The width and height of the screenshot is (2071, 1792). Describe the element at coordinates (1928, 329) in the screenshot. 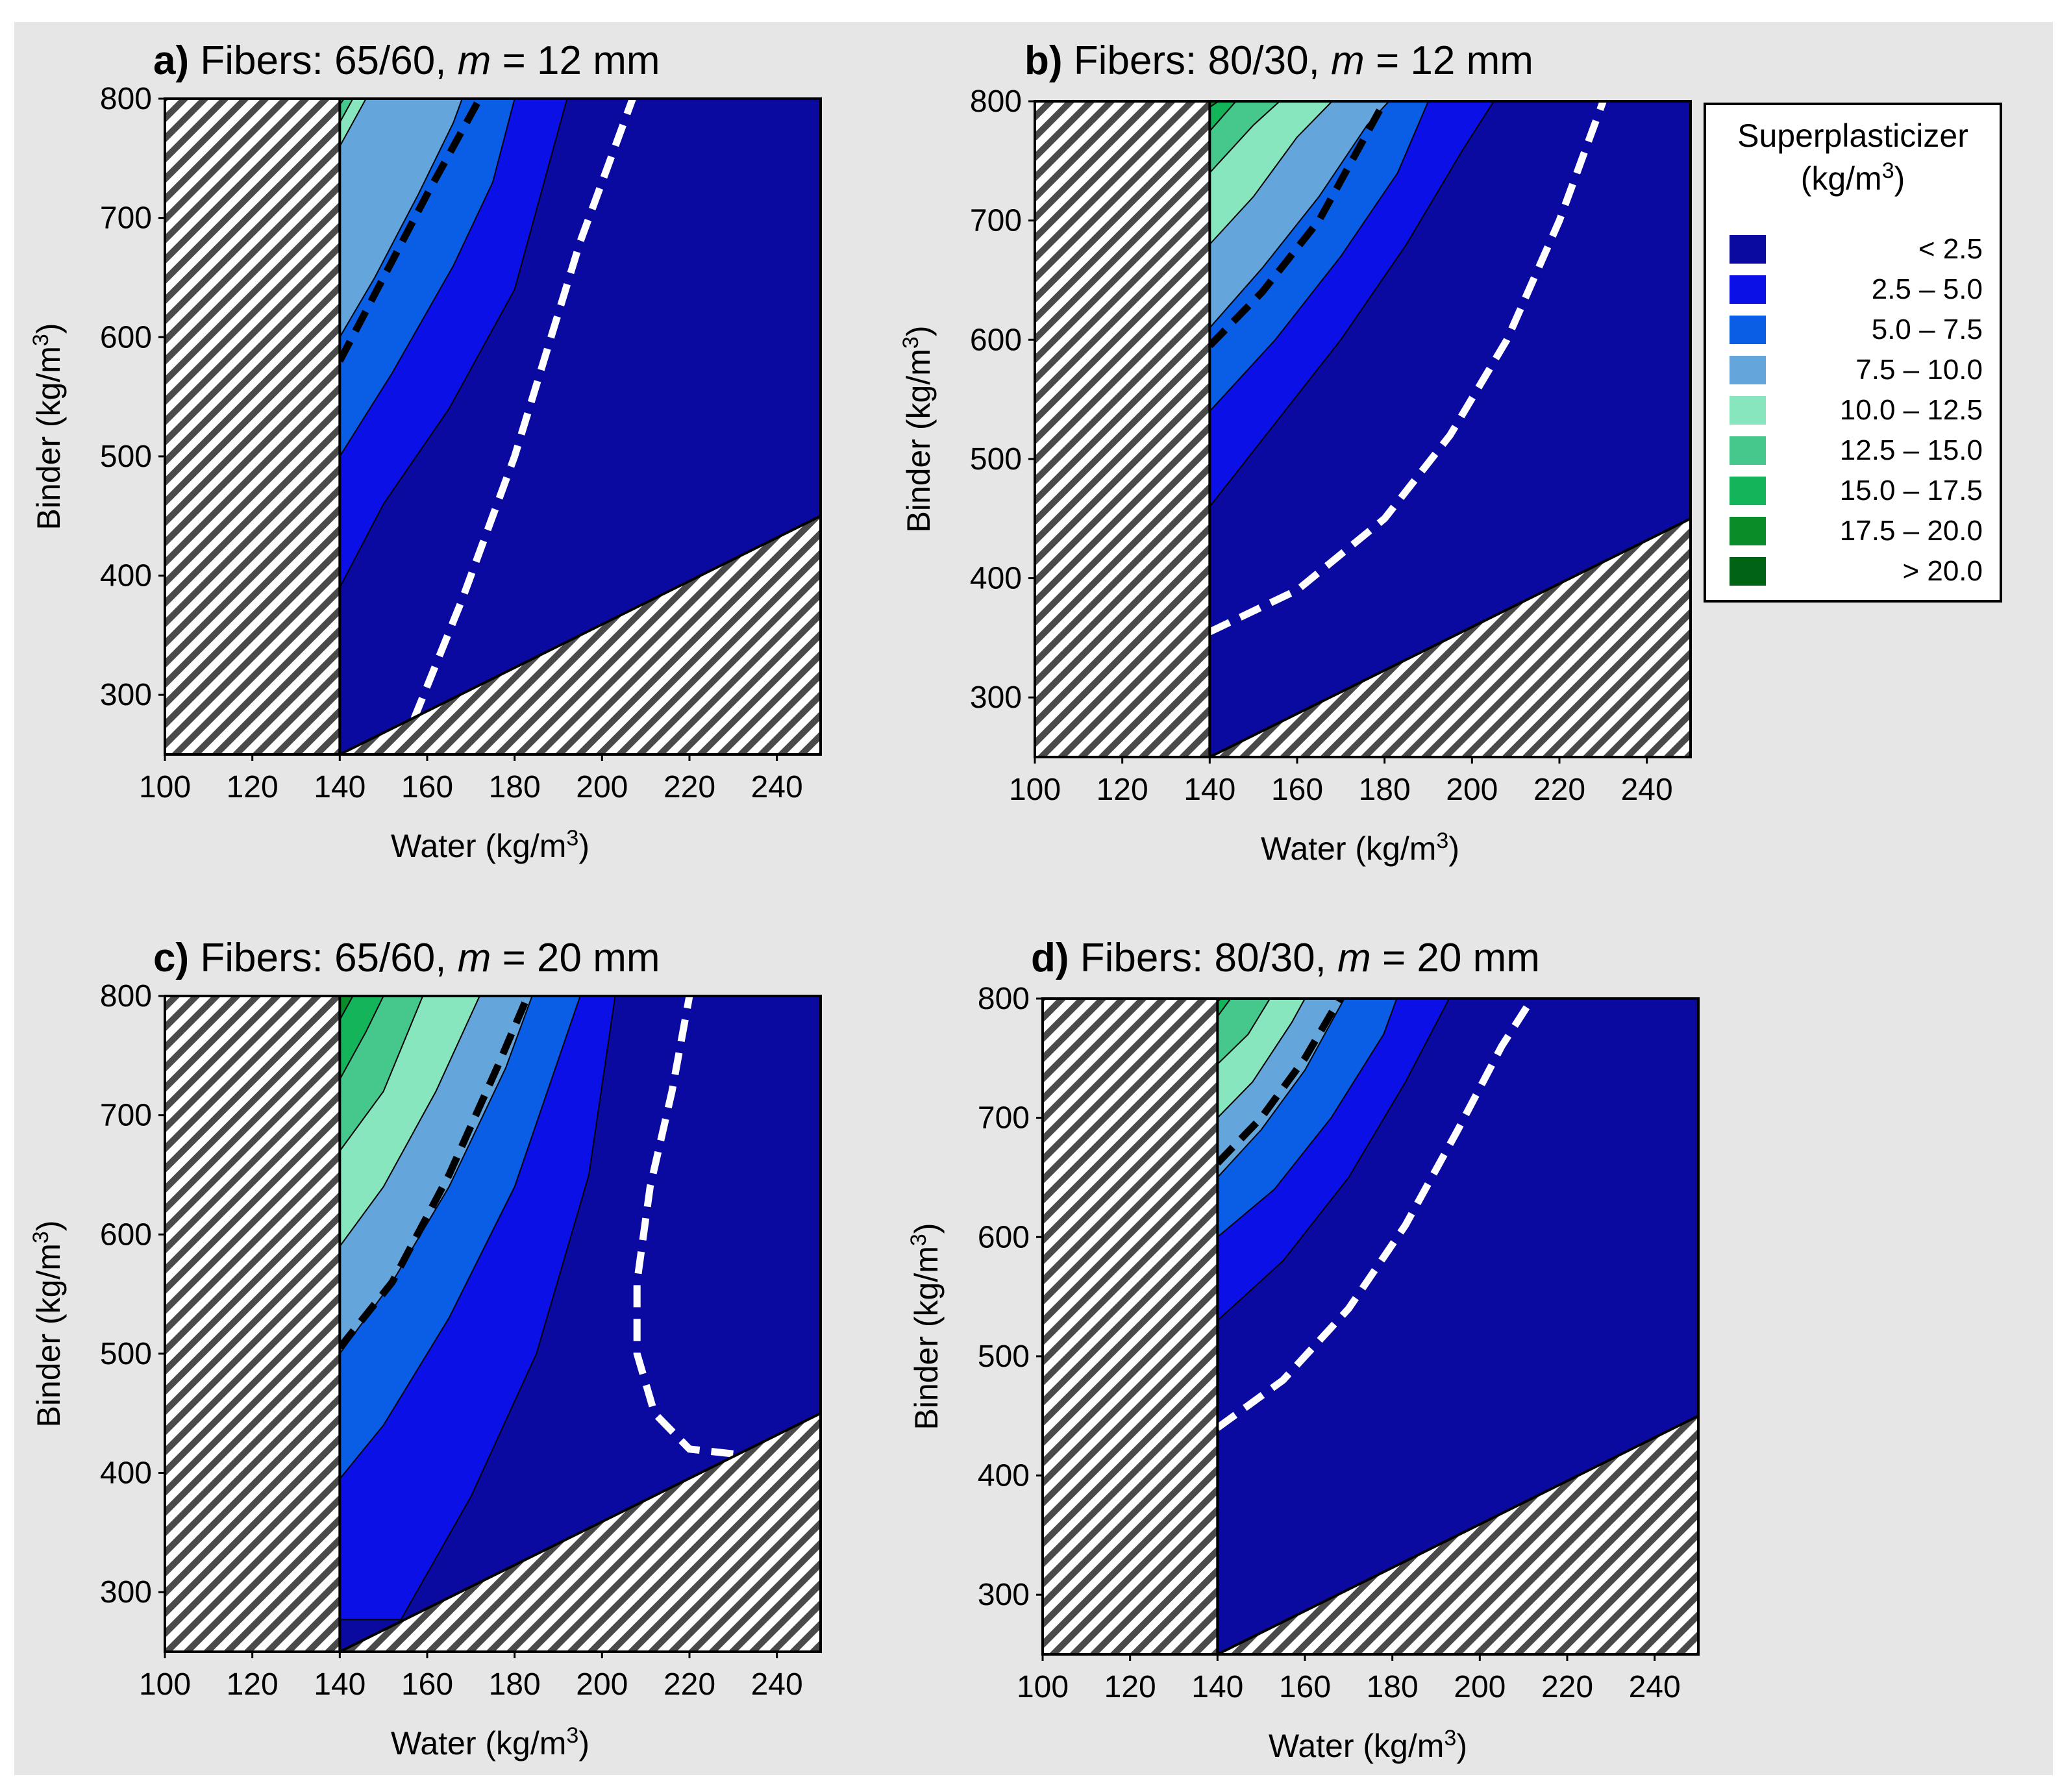

I see `legend-label: 5.0 – 7.5` at that location.